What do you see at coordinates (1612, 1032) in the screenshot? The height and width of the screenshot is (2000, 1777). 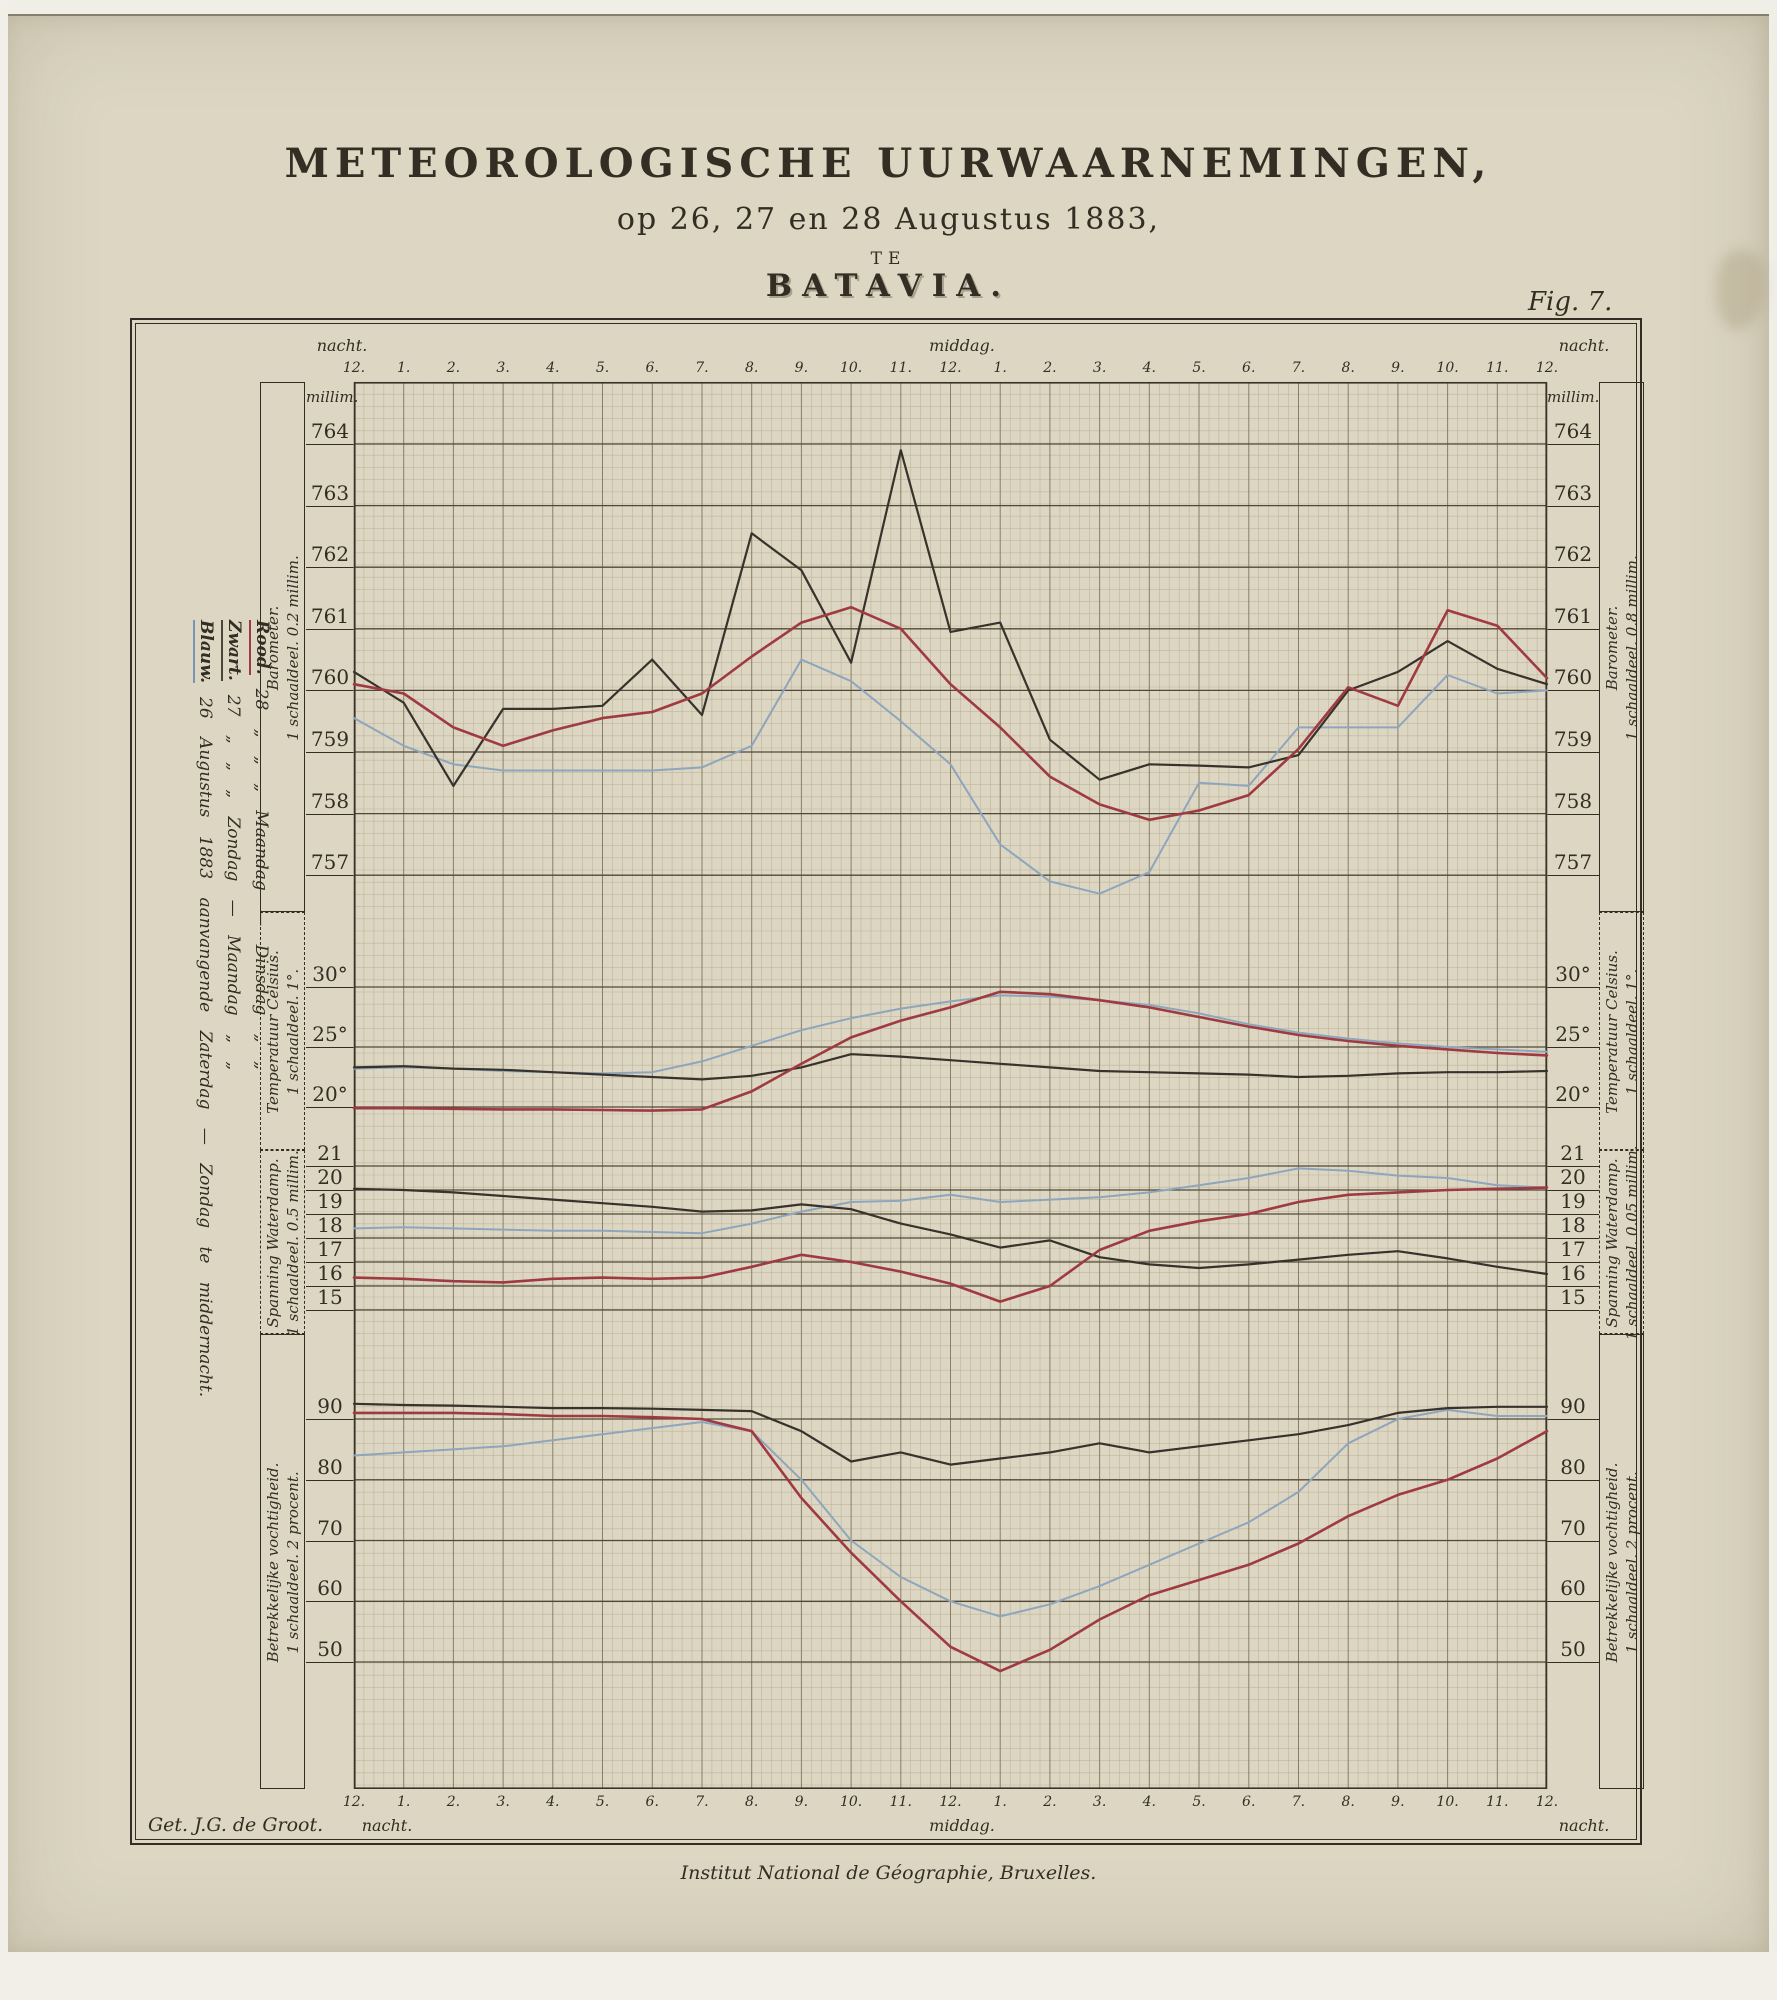 I see `panel-title-temperature: Temperatuur Celsius.` at bounding box center [1612, 1032].